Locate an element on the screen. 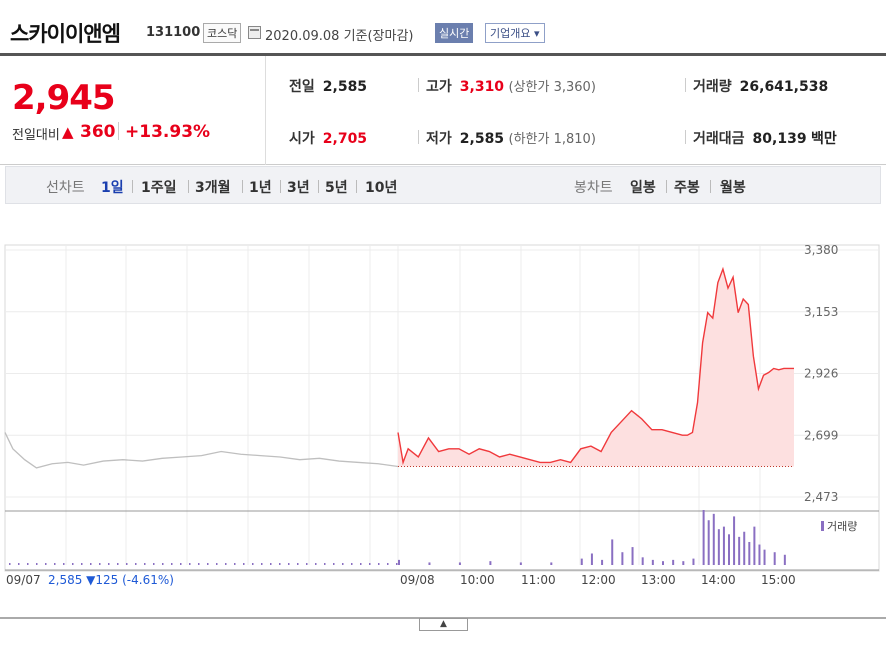 The image size is (886, 648). open-value: 2,705 is located at coordinates (345, 139).